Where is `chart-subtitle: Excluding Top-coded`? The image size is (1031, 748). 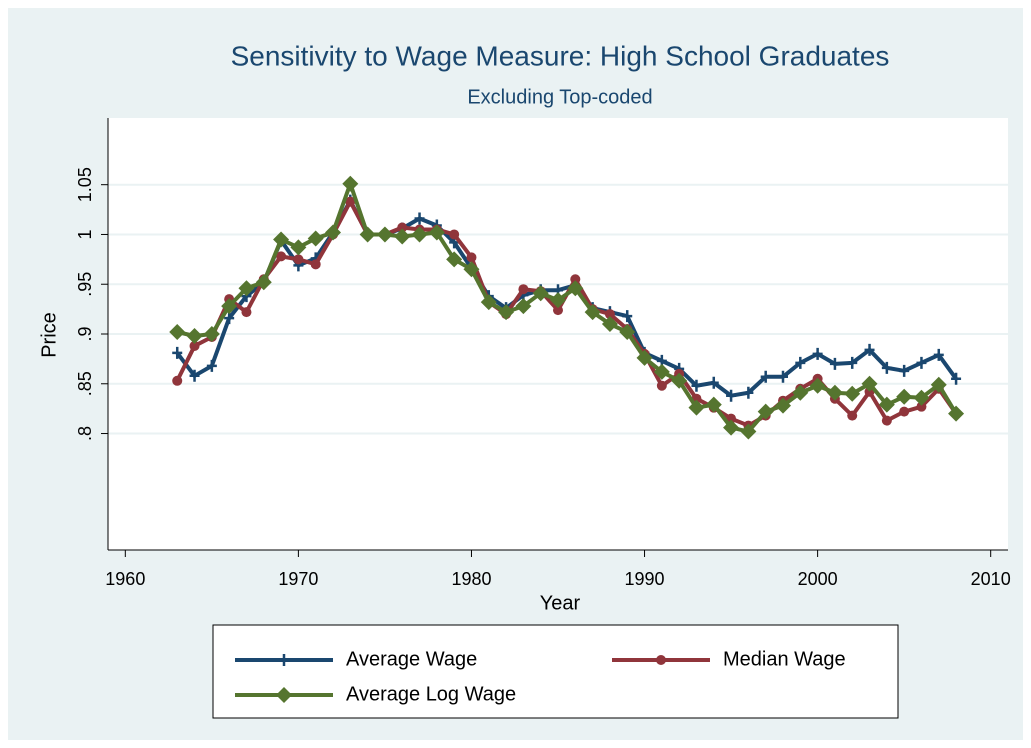
chart-subtitle: Excluding Top-coded is located at coordinates (559, 97).